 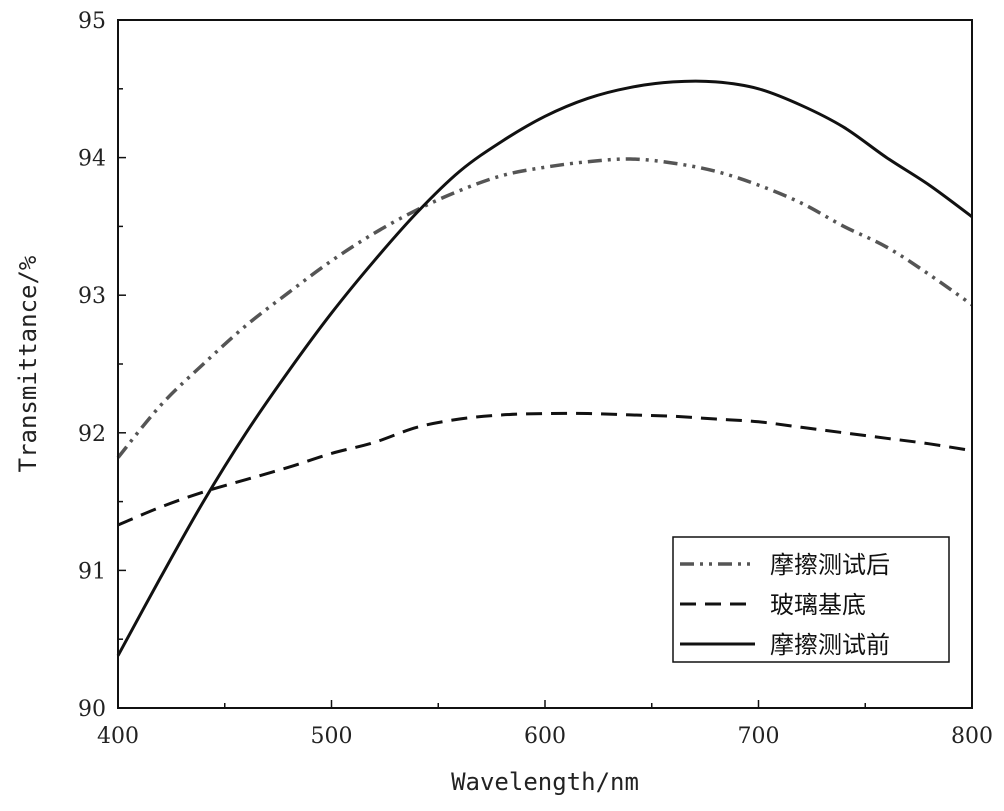 I want to click on x-tick-label: 400, so click(x=118, y=736).